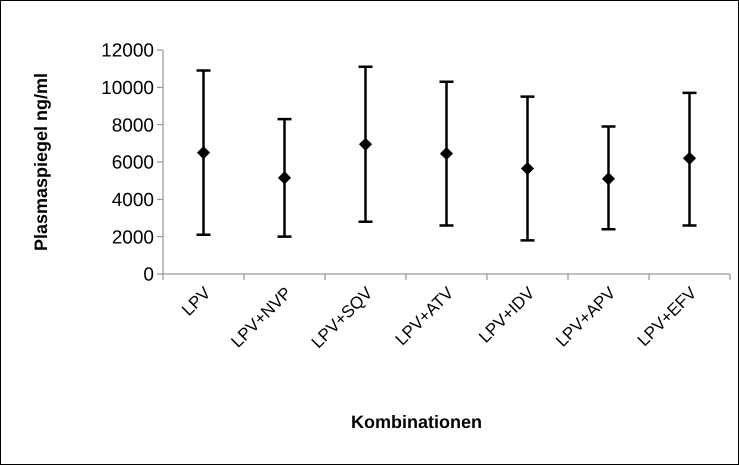 Image resolution: width=739 pixels, height=465 pixels. Describe the element at coordinates (416, 422) in the screenshot. I see `x-axis-title: Kombinationen` at that location.